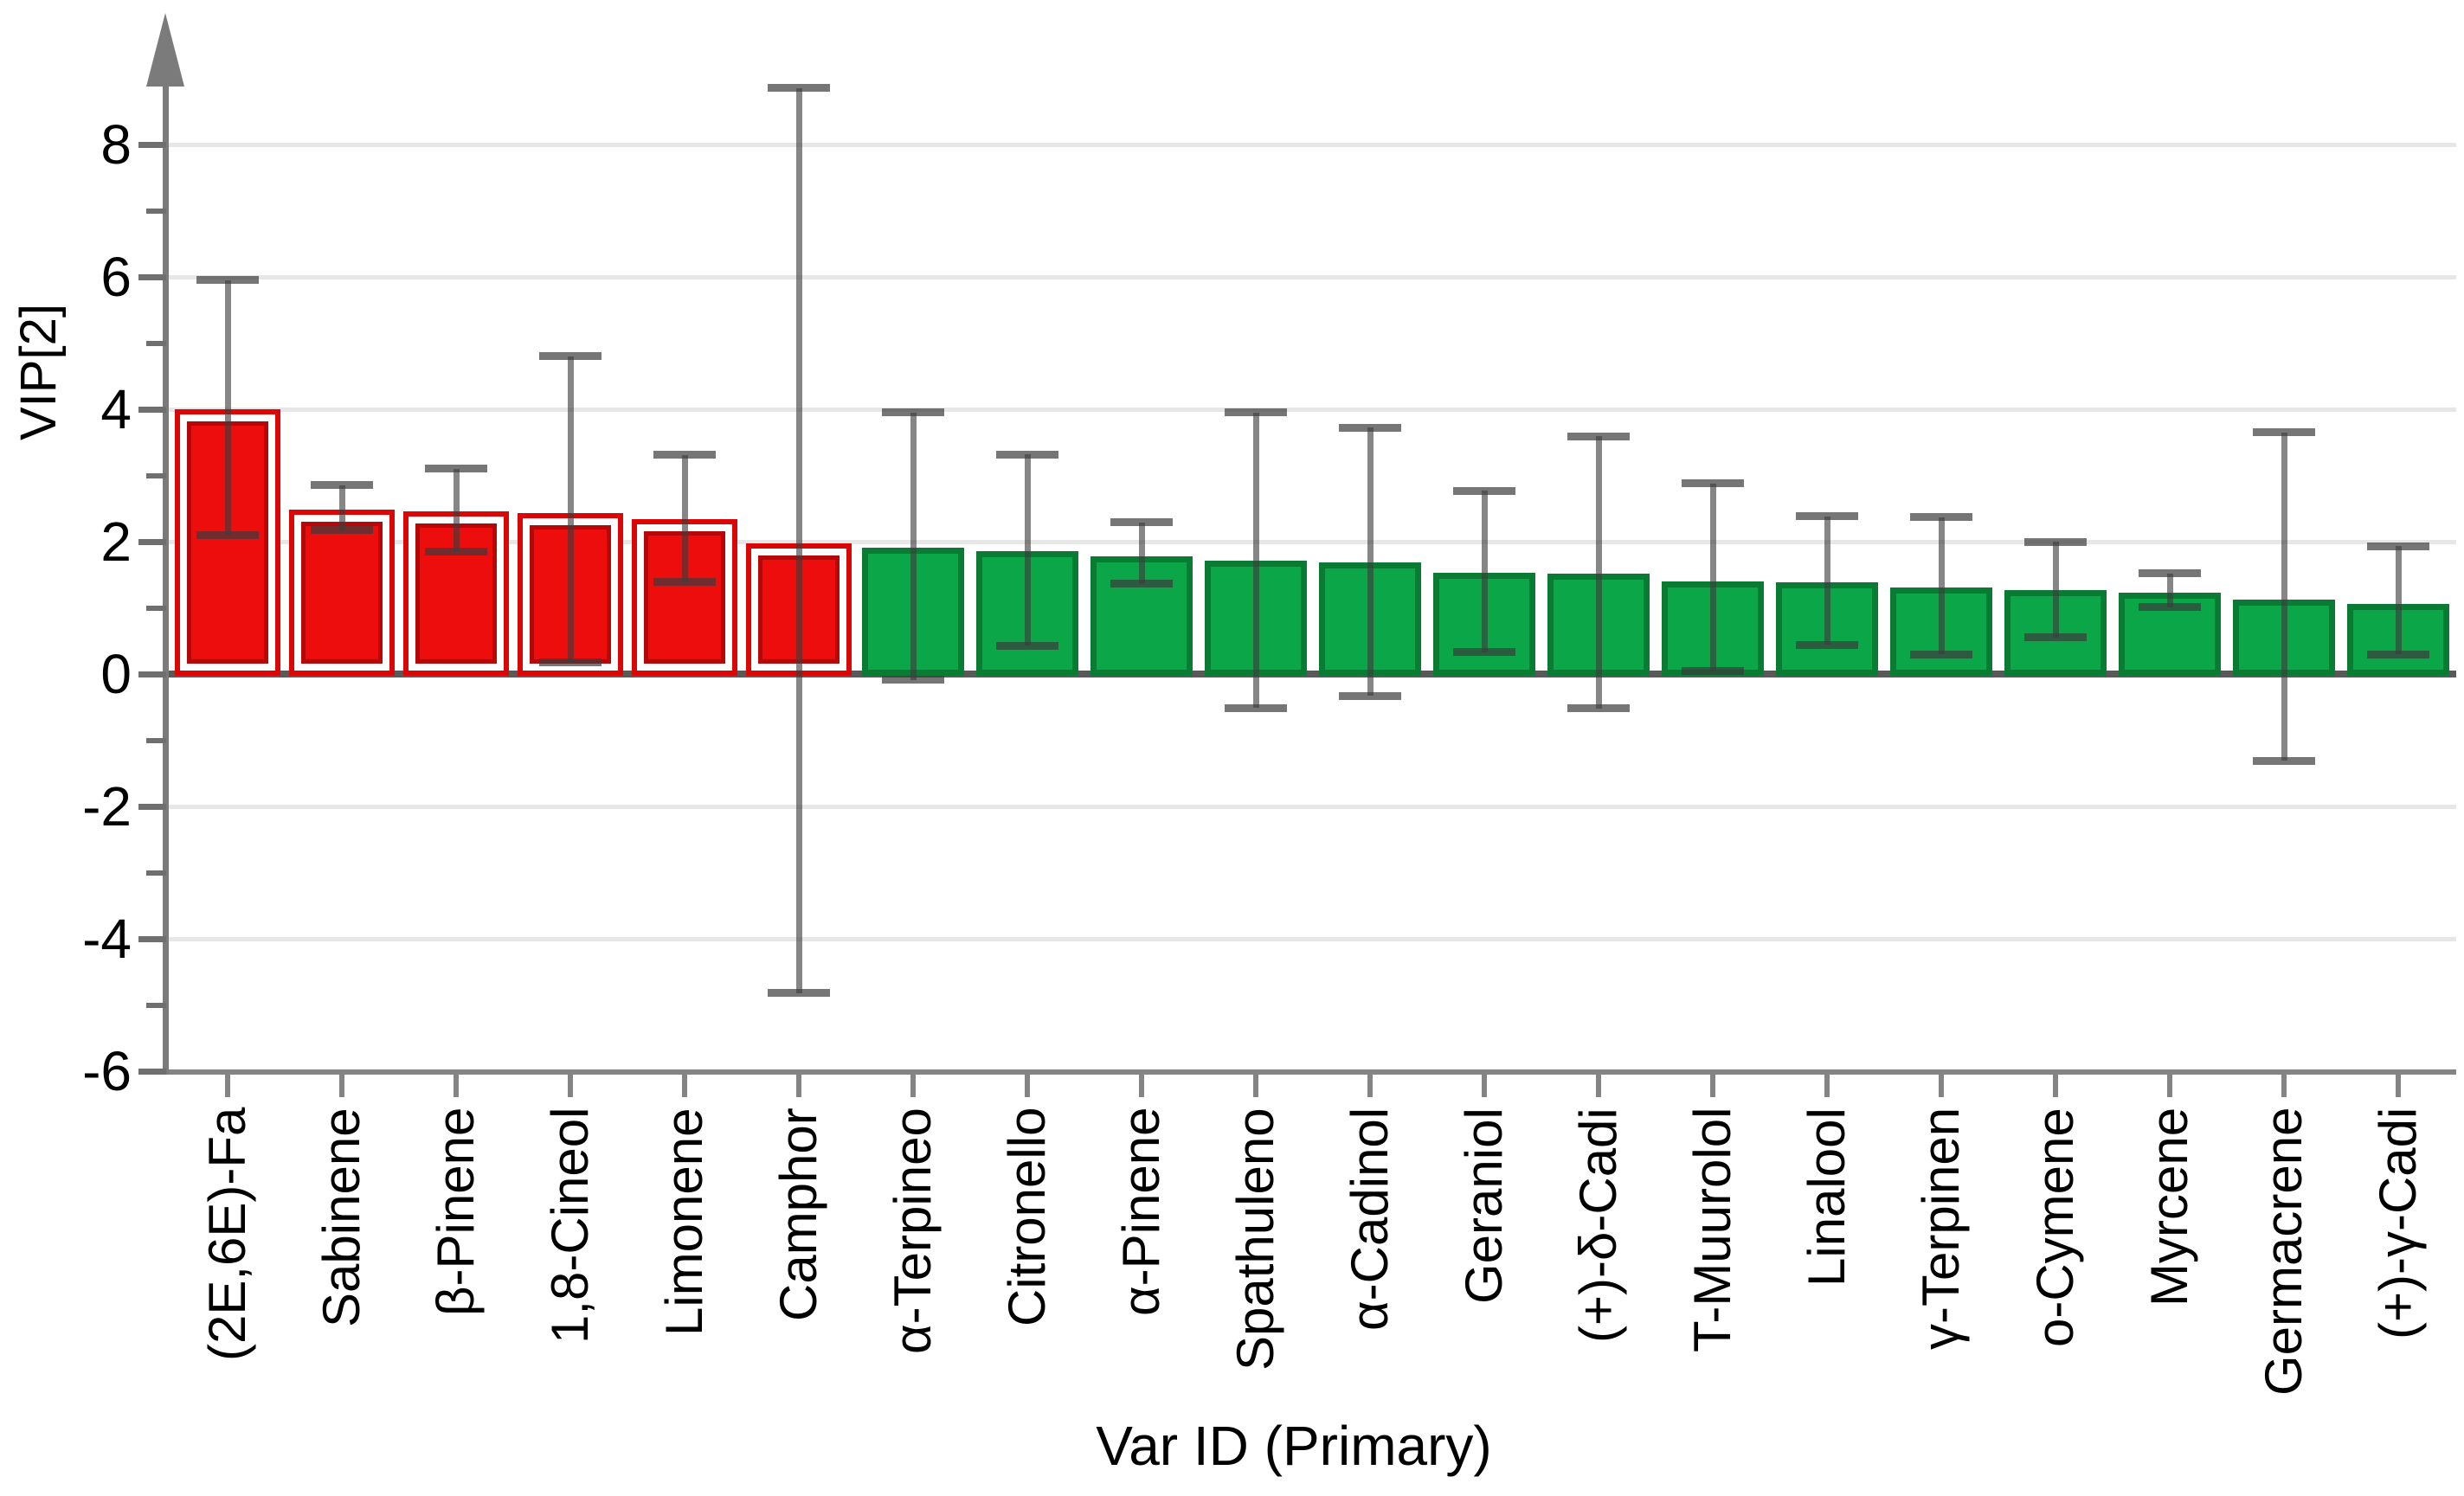 Image resolution: width=2464 pixels, height=1496 pixels. Describe the element at coordinates (1942, 1086) in the screenshot. I see `x-tick-γ-Terpinen` at that location.